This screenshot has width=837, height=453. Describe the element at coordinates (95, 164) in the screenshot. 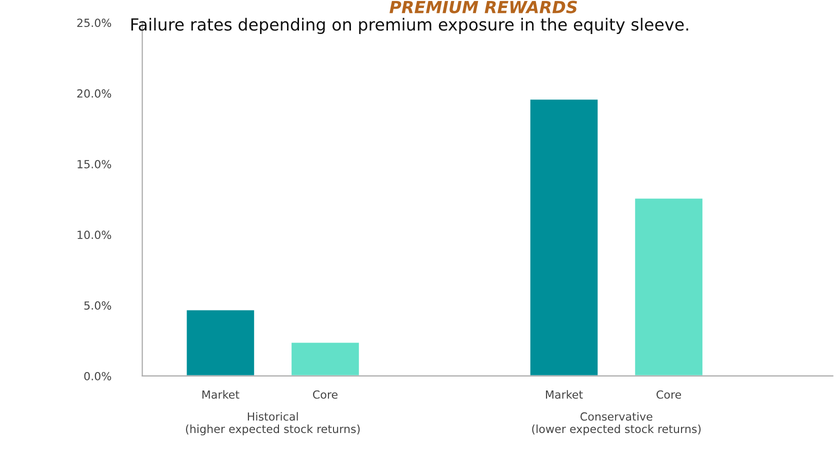

I see `y-tick-label: 15.0%` at that location.